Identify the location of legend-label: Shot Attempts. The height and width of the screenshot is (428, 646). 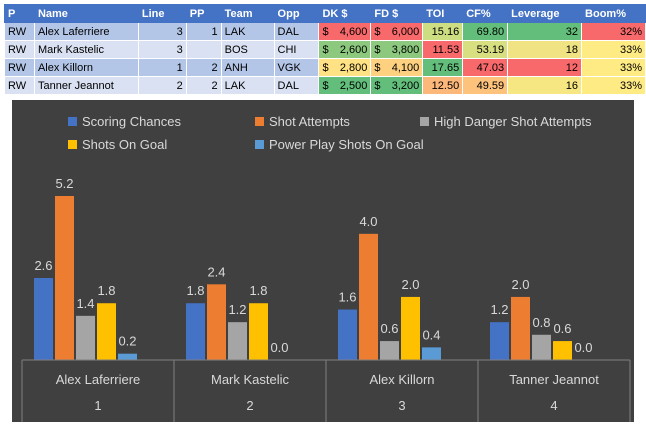
(309, 121).